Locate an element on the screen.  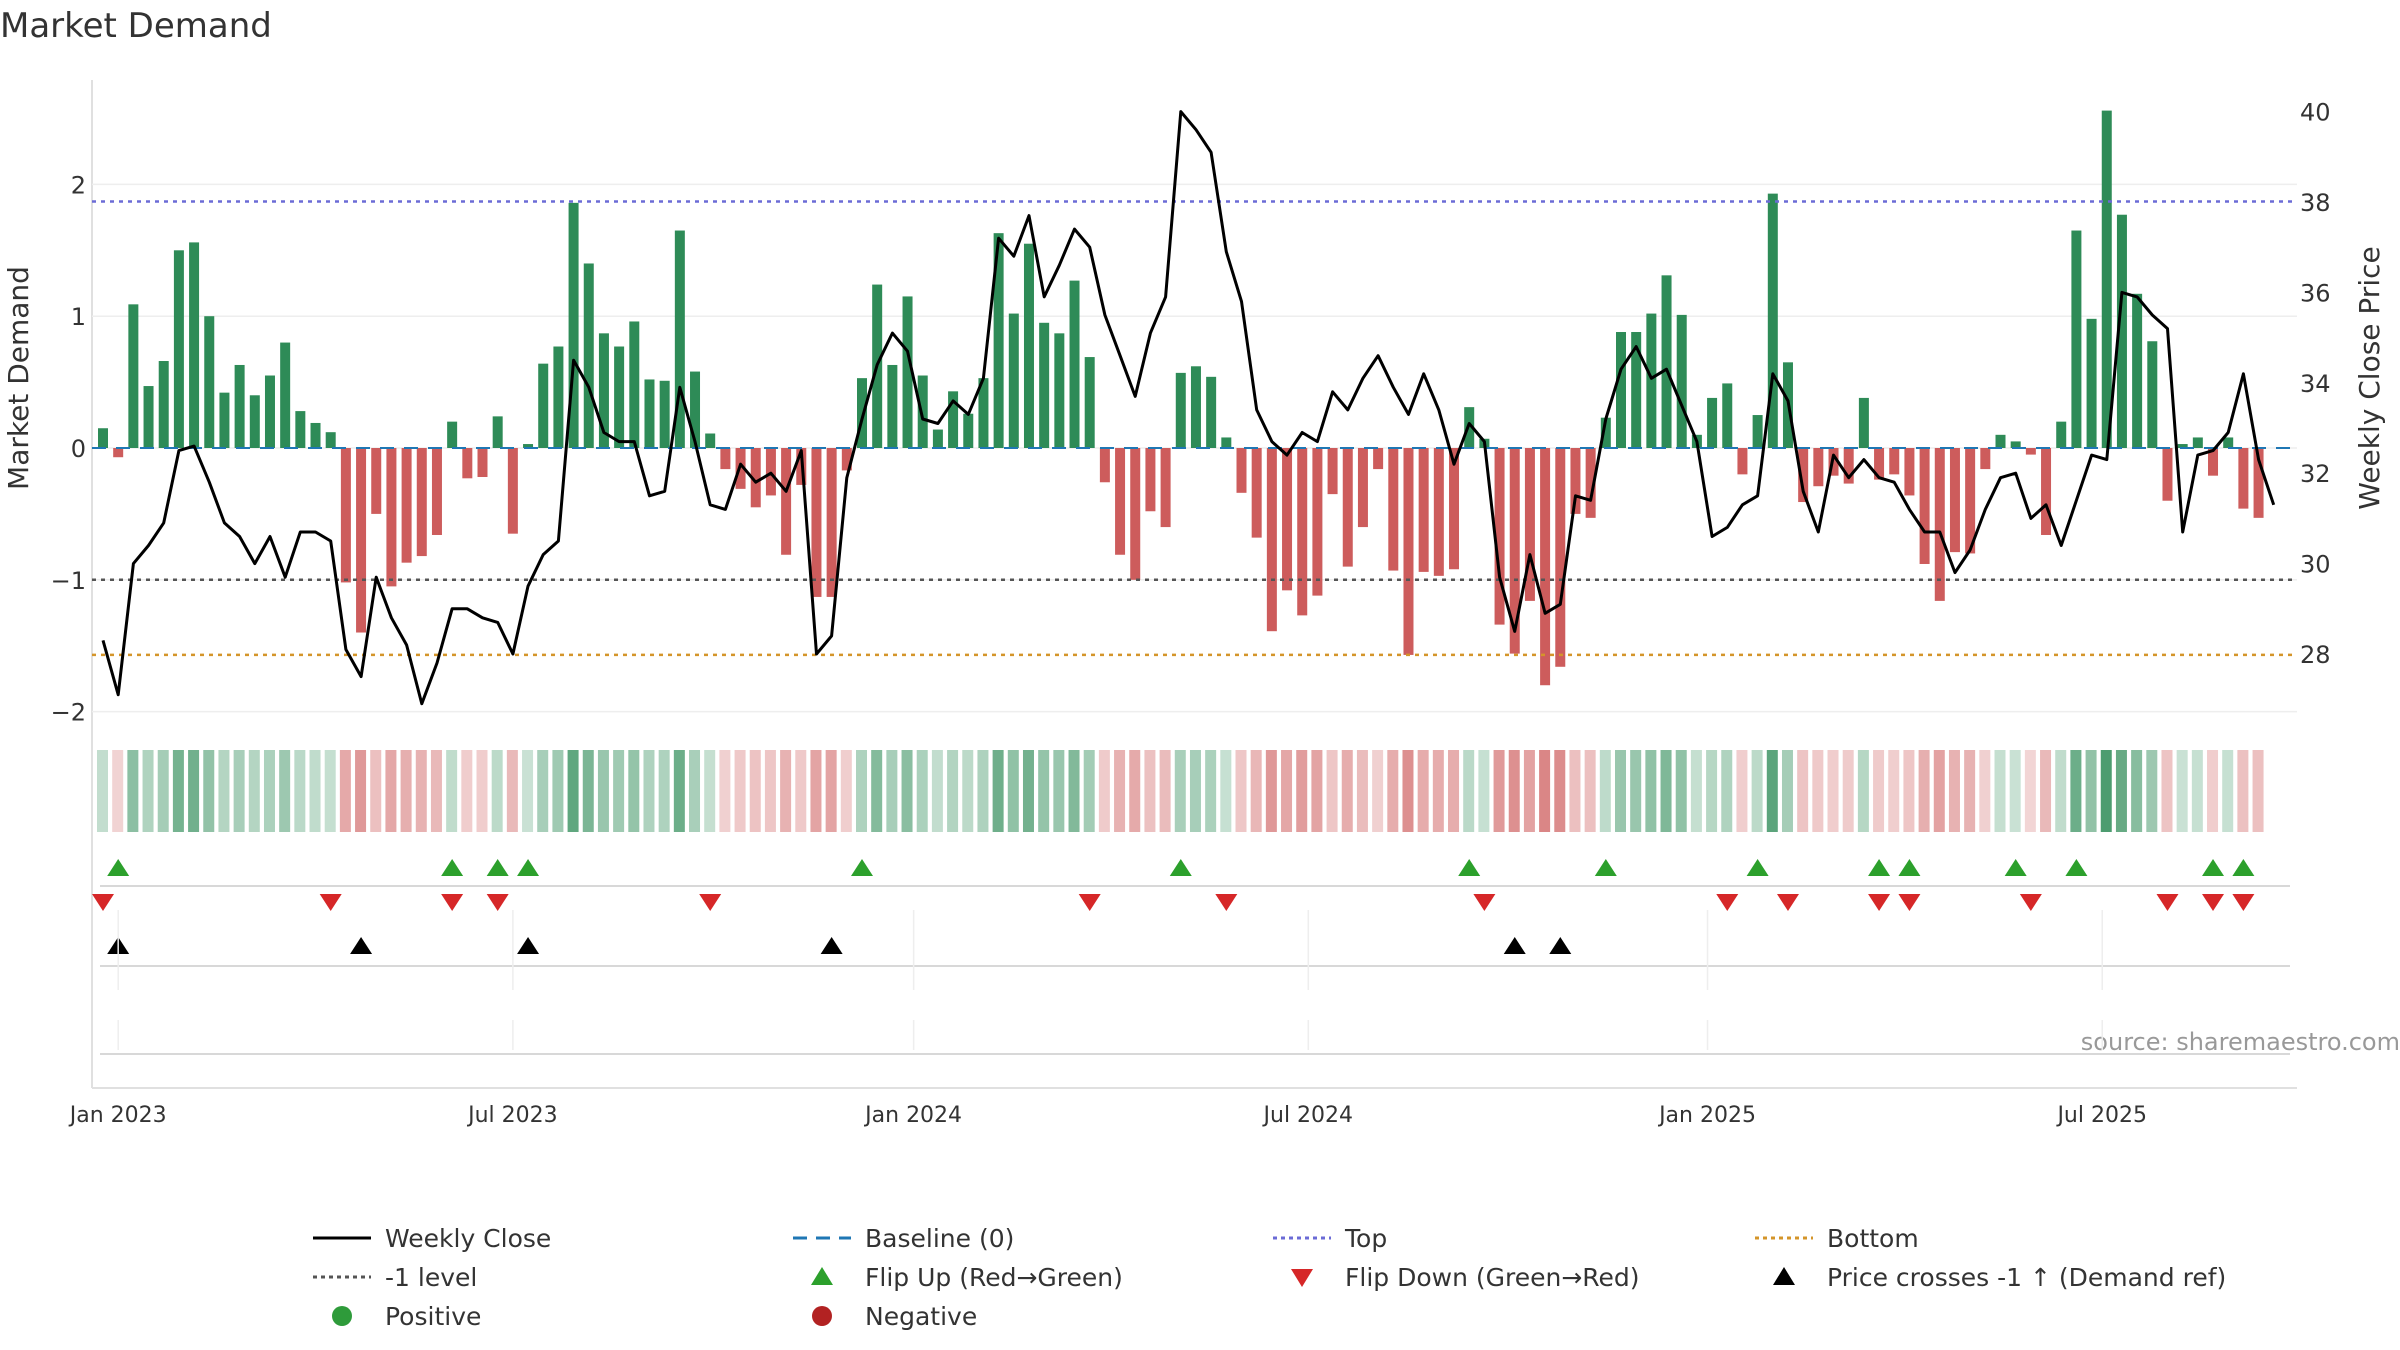
y-axis-label: Market Demand is located at coordinates (18, 378).